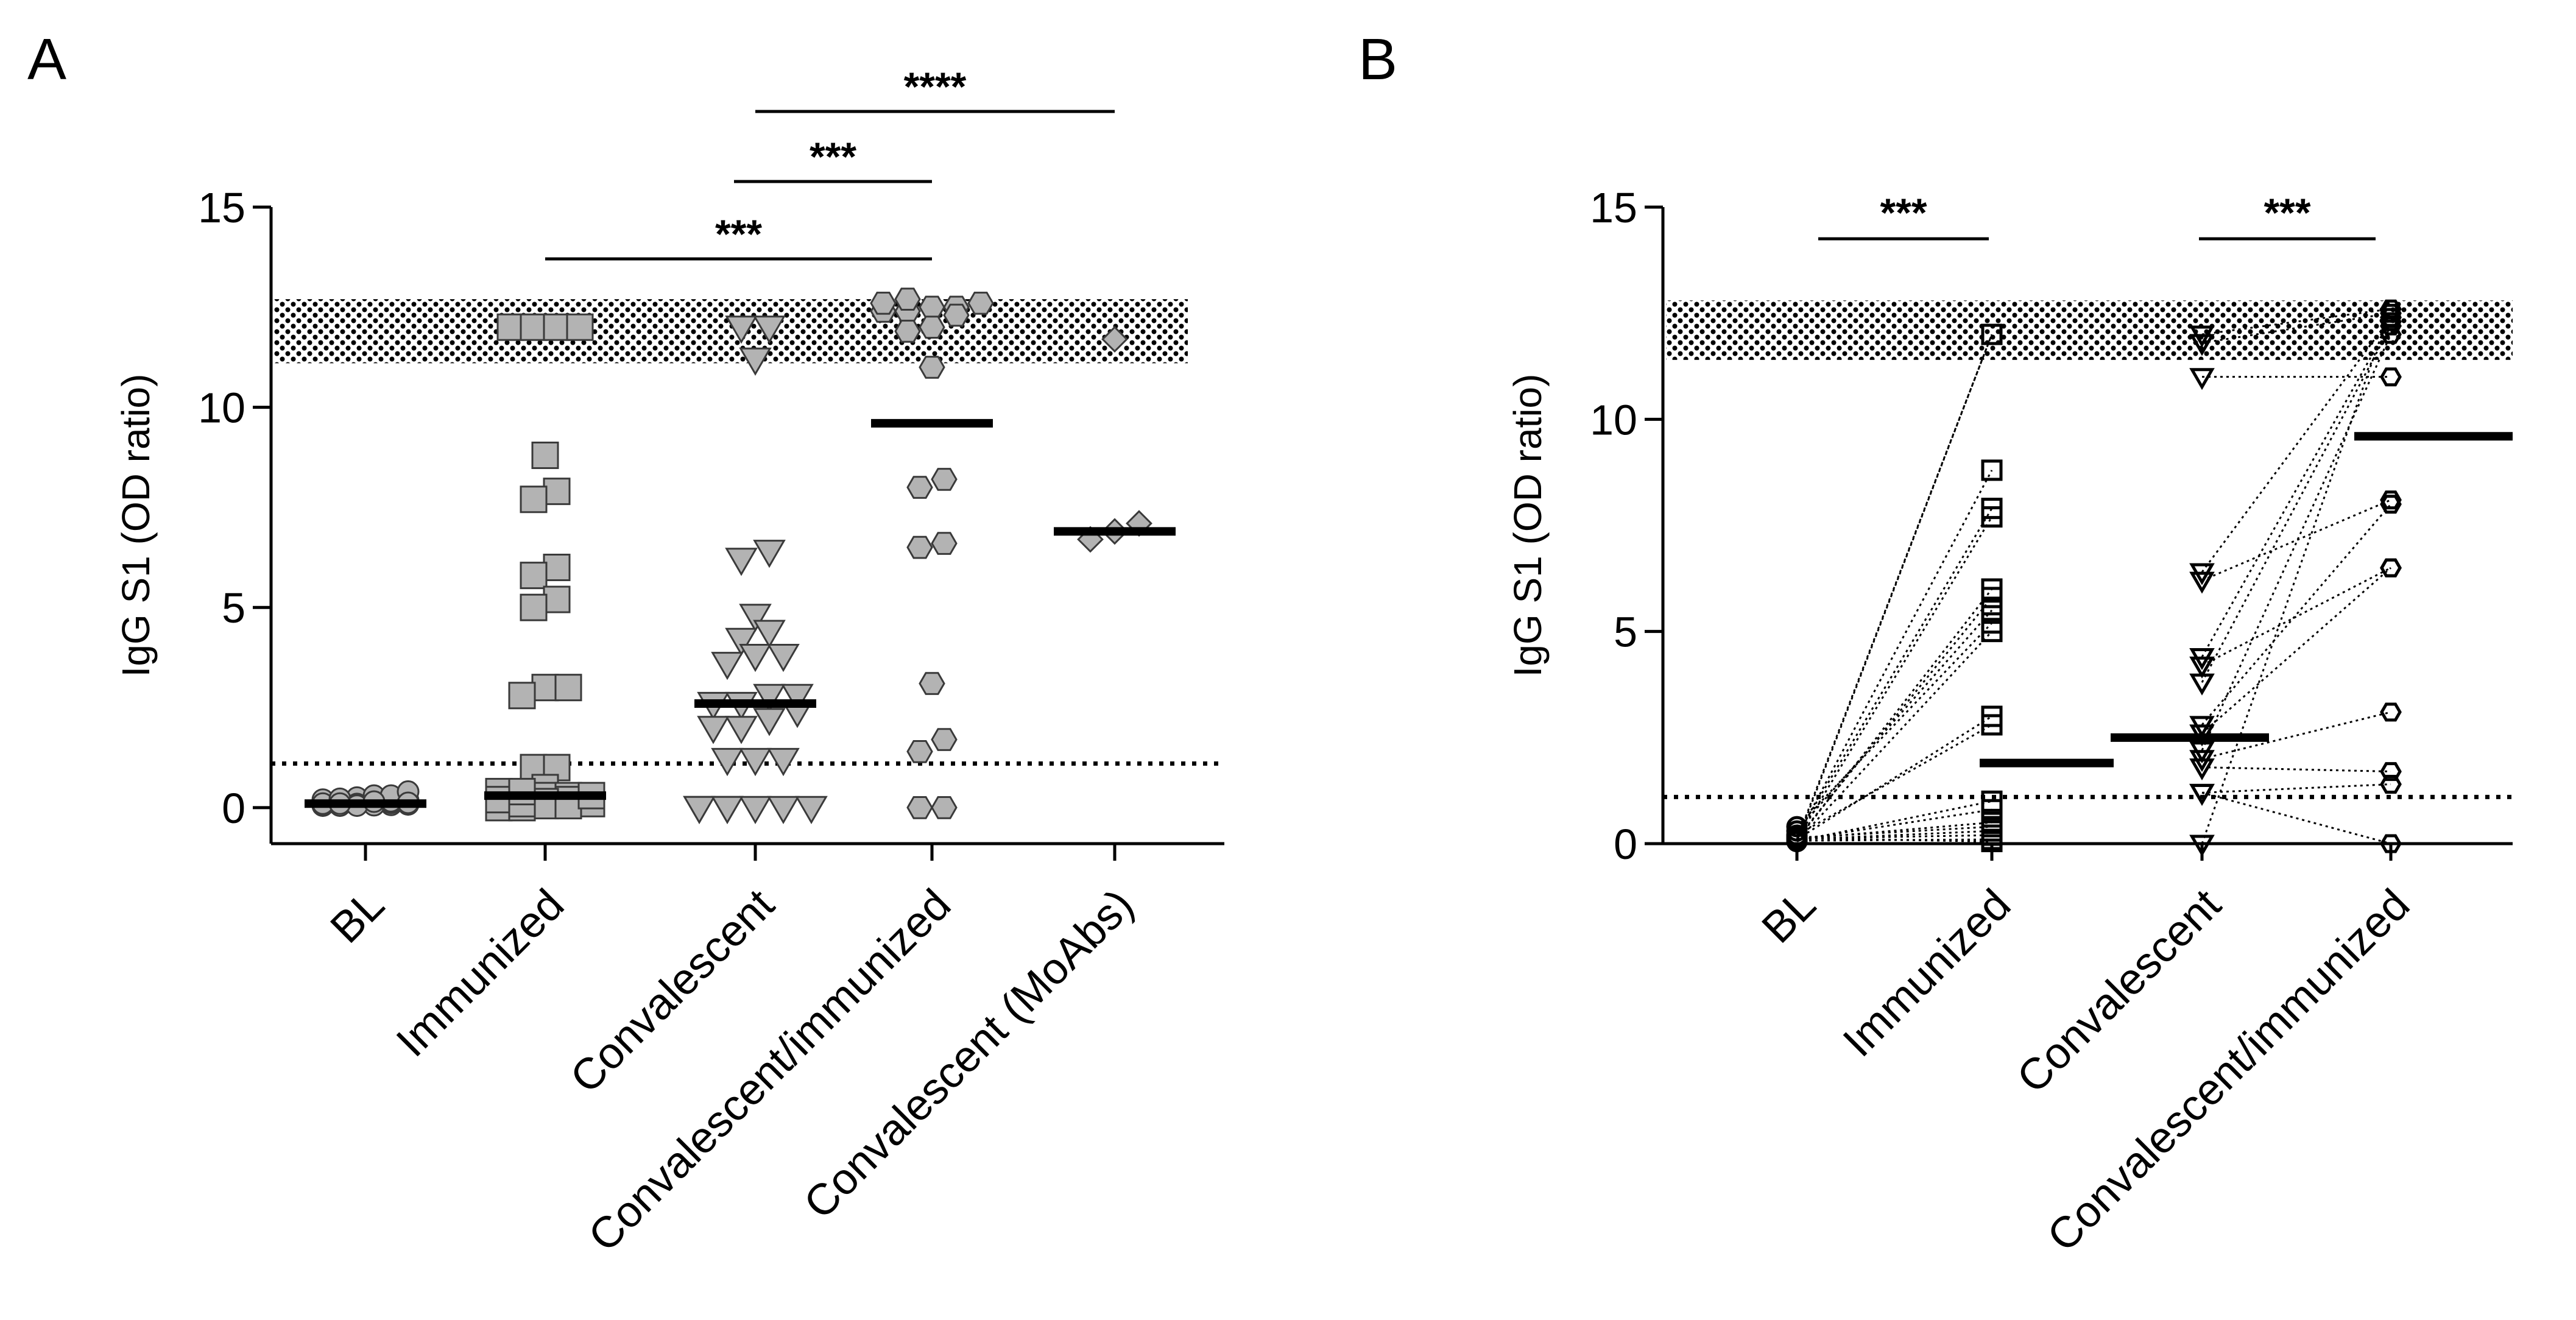 This screenshot has height=1320, width=2576. I want to click on y-tick-label: 10, so click(222, 408).